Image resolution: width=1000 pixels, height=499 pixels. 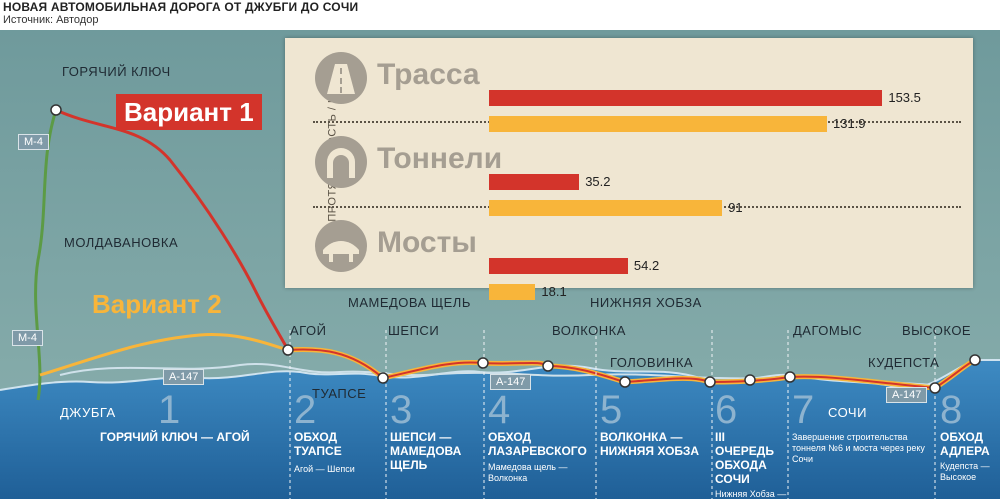 I want to click on place-mamedova: МАМЕДОВА ЩЕЛЬ, so click(x=409, y=302).